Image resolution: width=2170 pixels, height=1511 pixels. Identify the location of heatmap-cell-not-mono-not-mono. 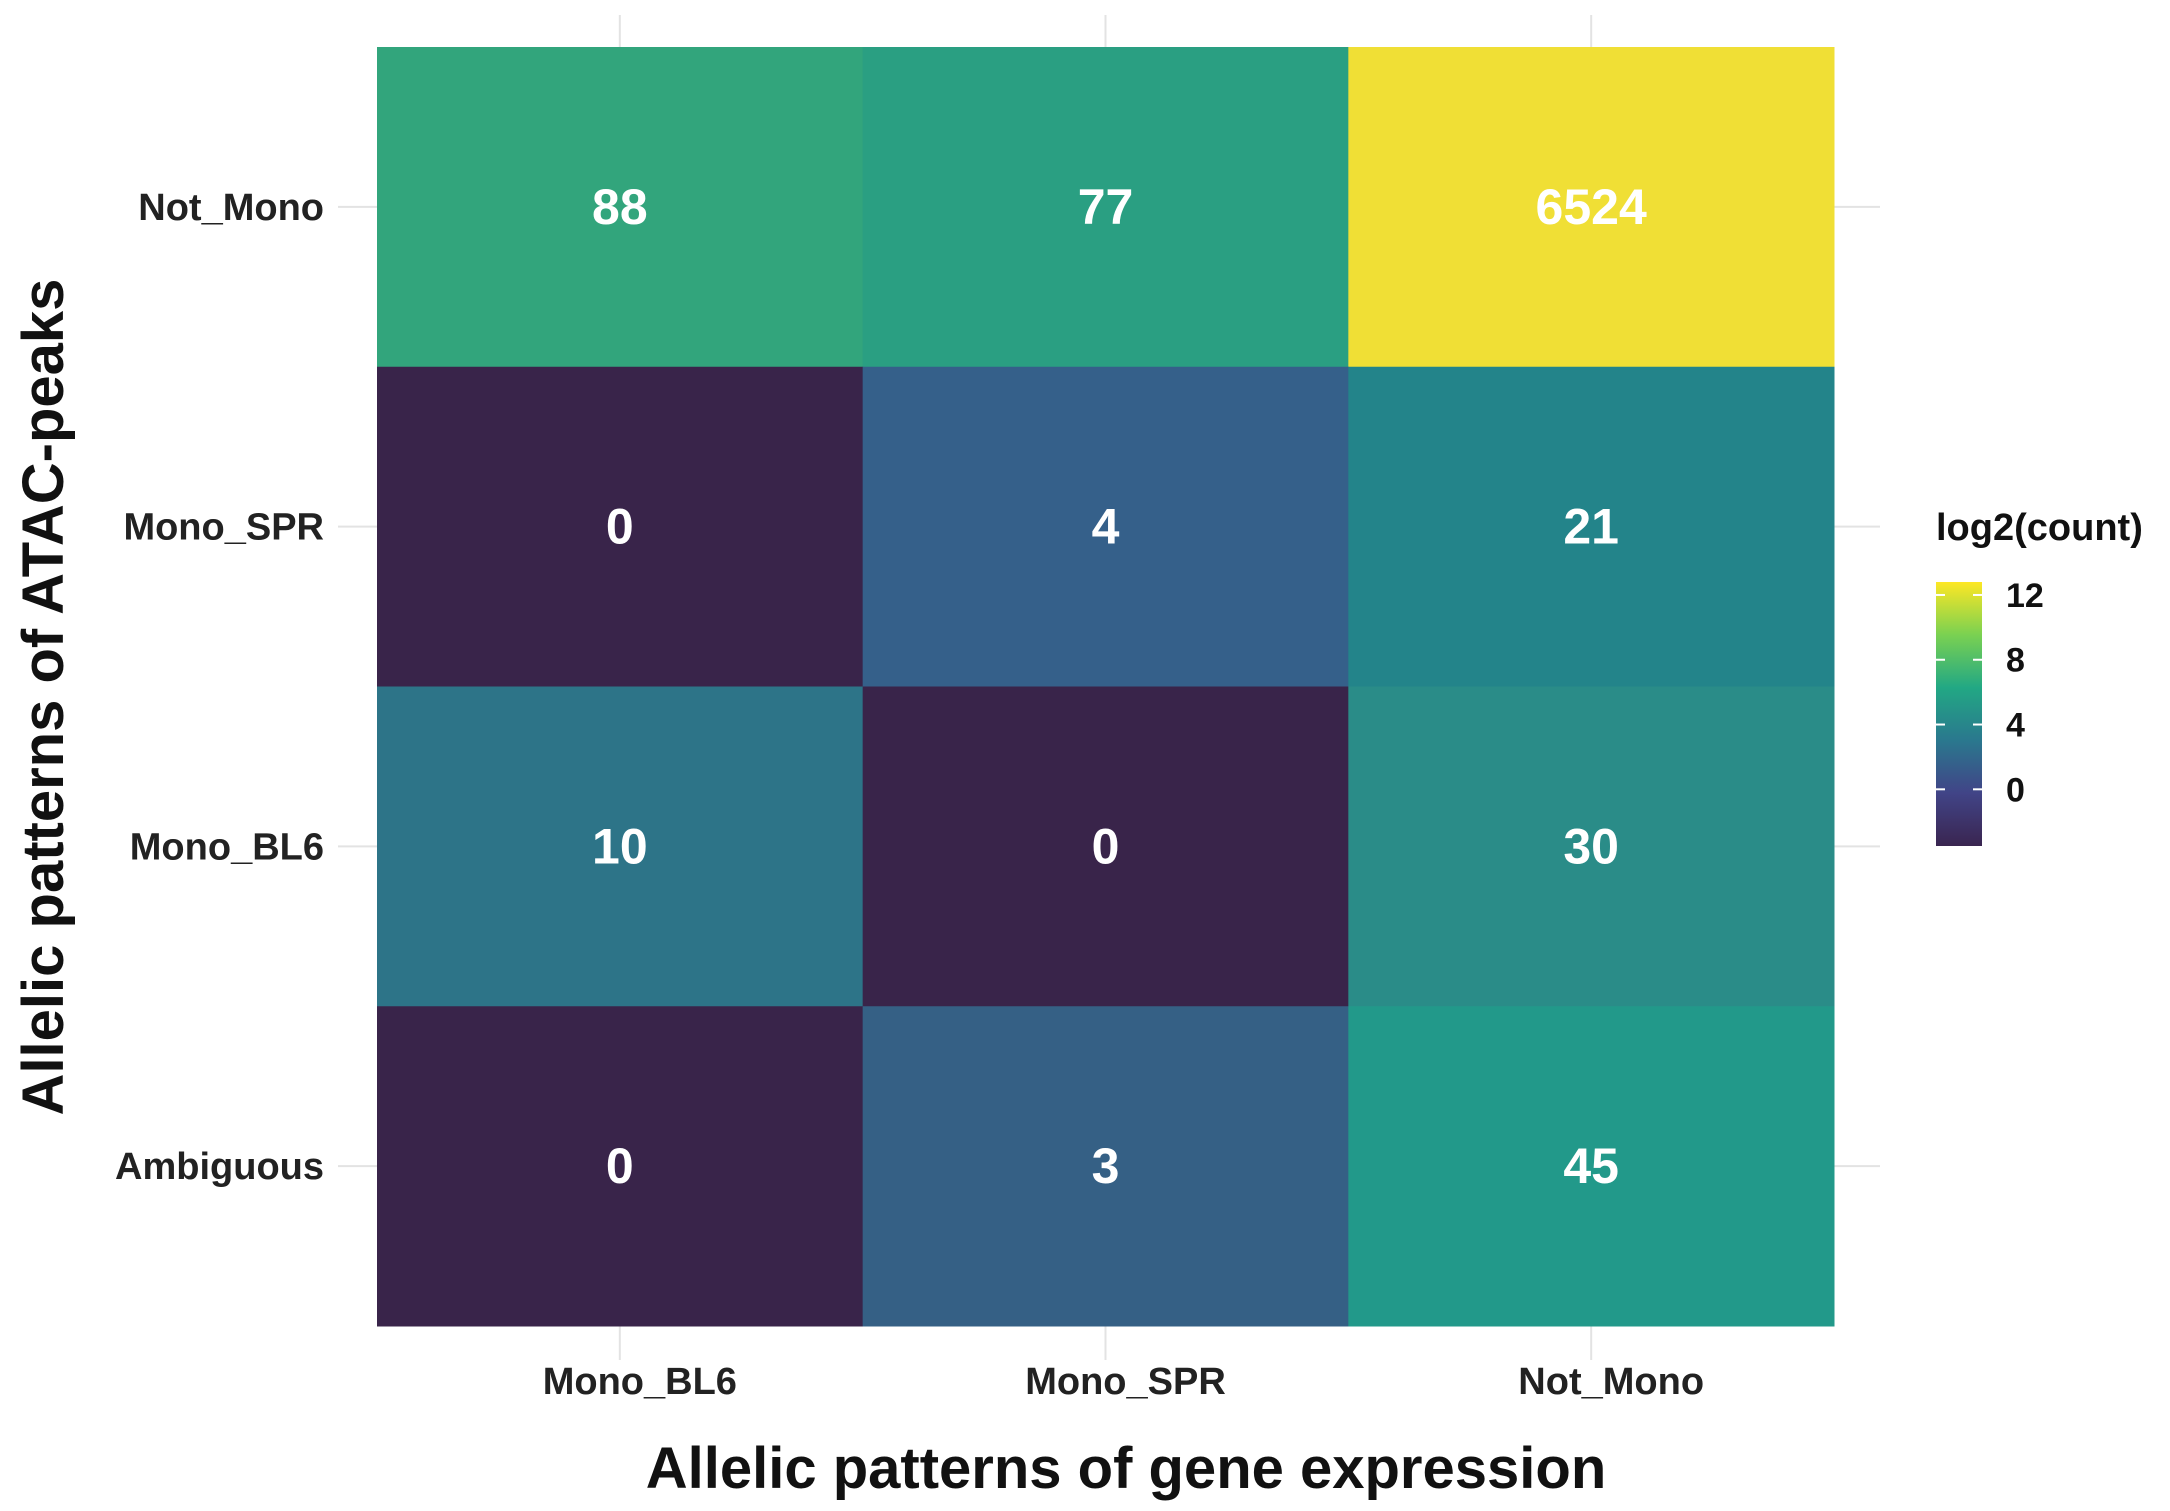
(1591, 207).